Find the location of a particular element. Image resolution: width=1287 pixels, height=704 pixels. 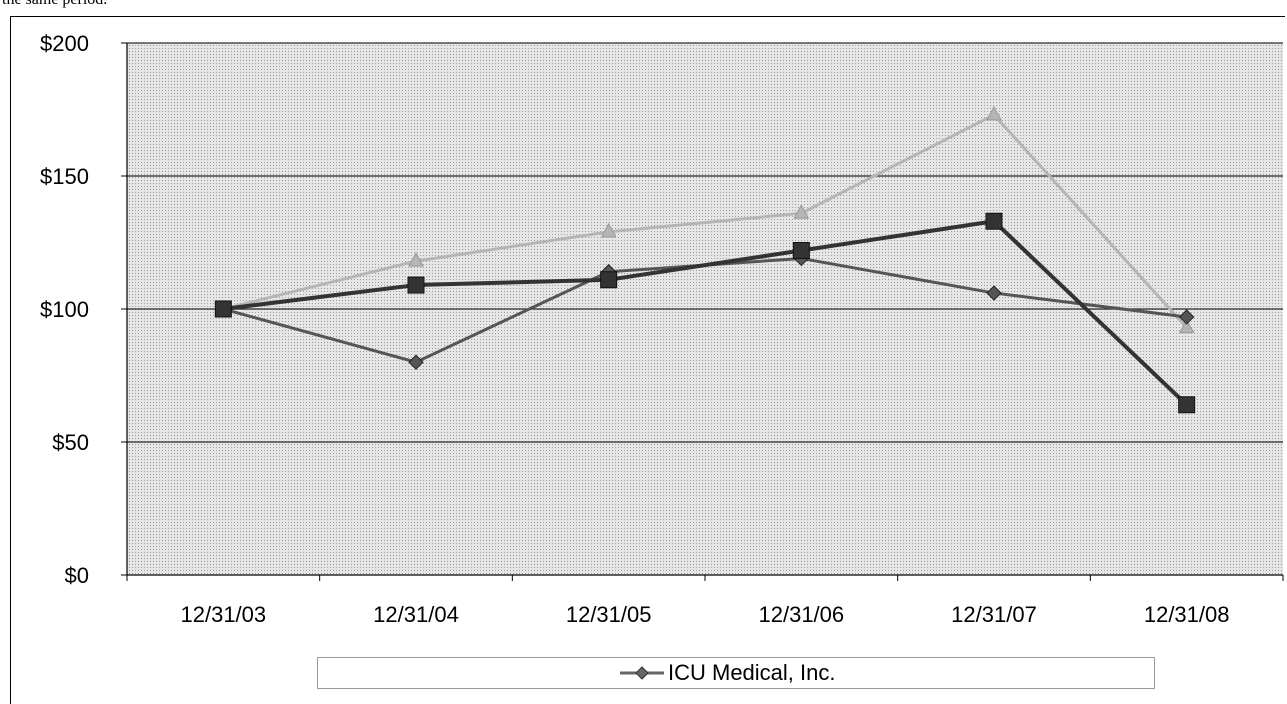

legend-label: ICU Medical, Inc. is located at coordinates (752, 672).